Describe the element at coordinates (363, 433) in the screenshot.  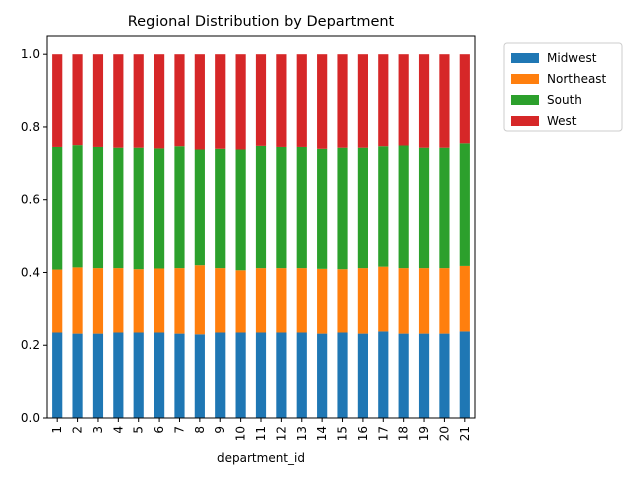
I see `x-tick-label: 16` at that location.